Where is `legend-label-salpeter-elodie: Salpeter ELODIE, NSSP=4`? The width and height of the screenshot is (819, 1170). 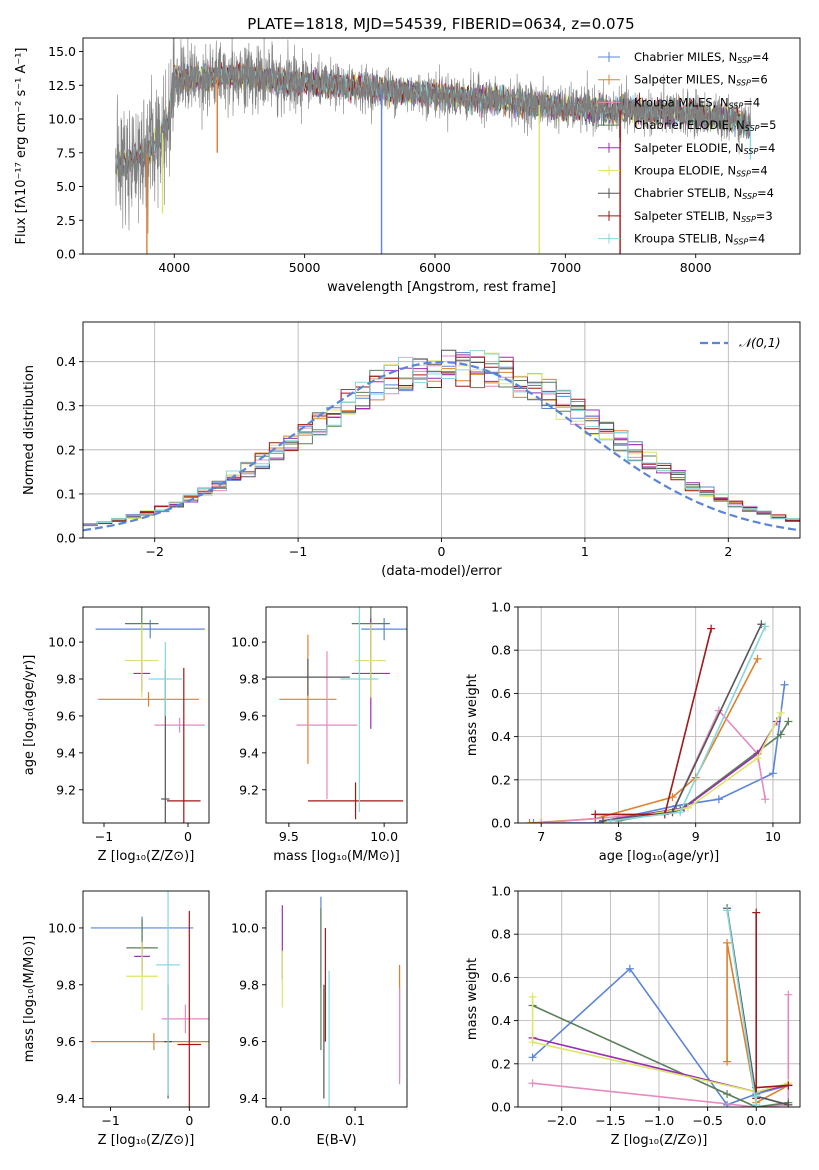
legend-label-salpeter-elodie: Salpeter ELODIE, NSSP=4 is located at coordinates (704, 148).